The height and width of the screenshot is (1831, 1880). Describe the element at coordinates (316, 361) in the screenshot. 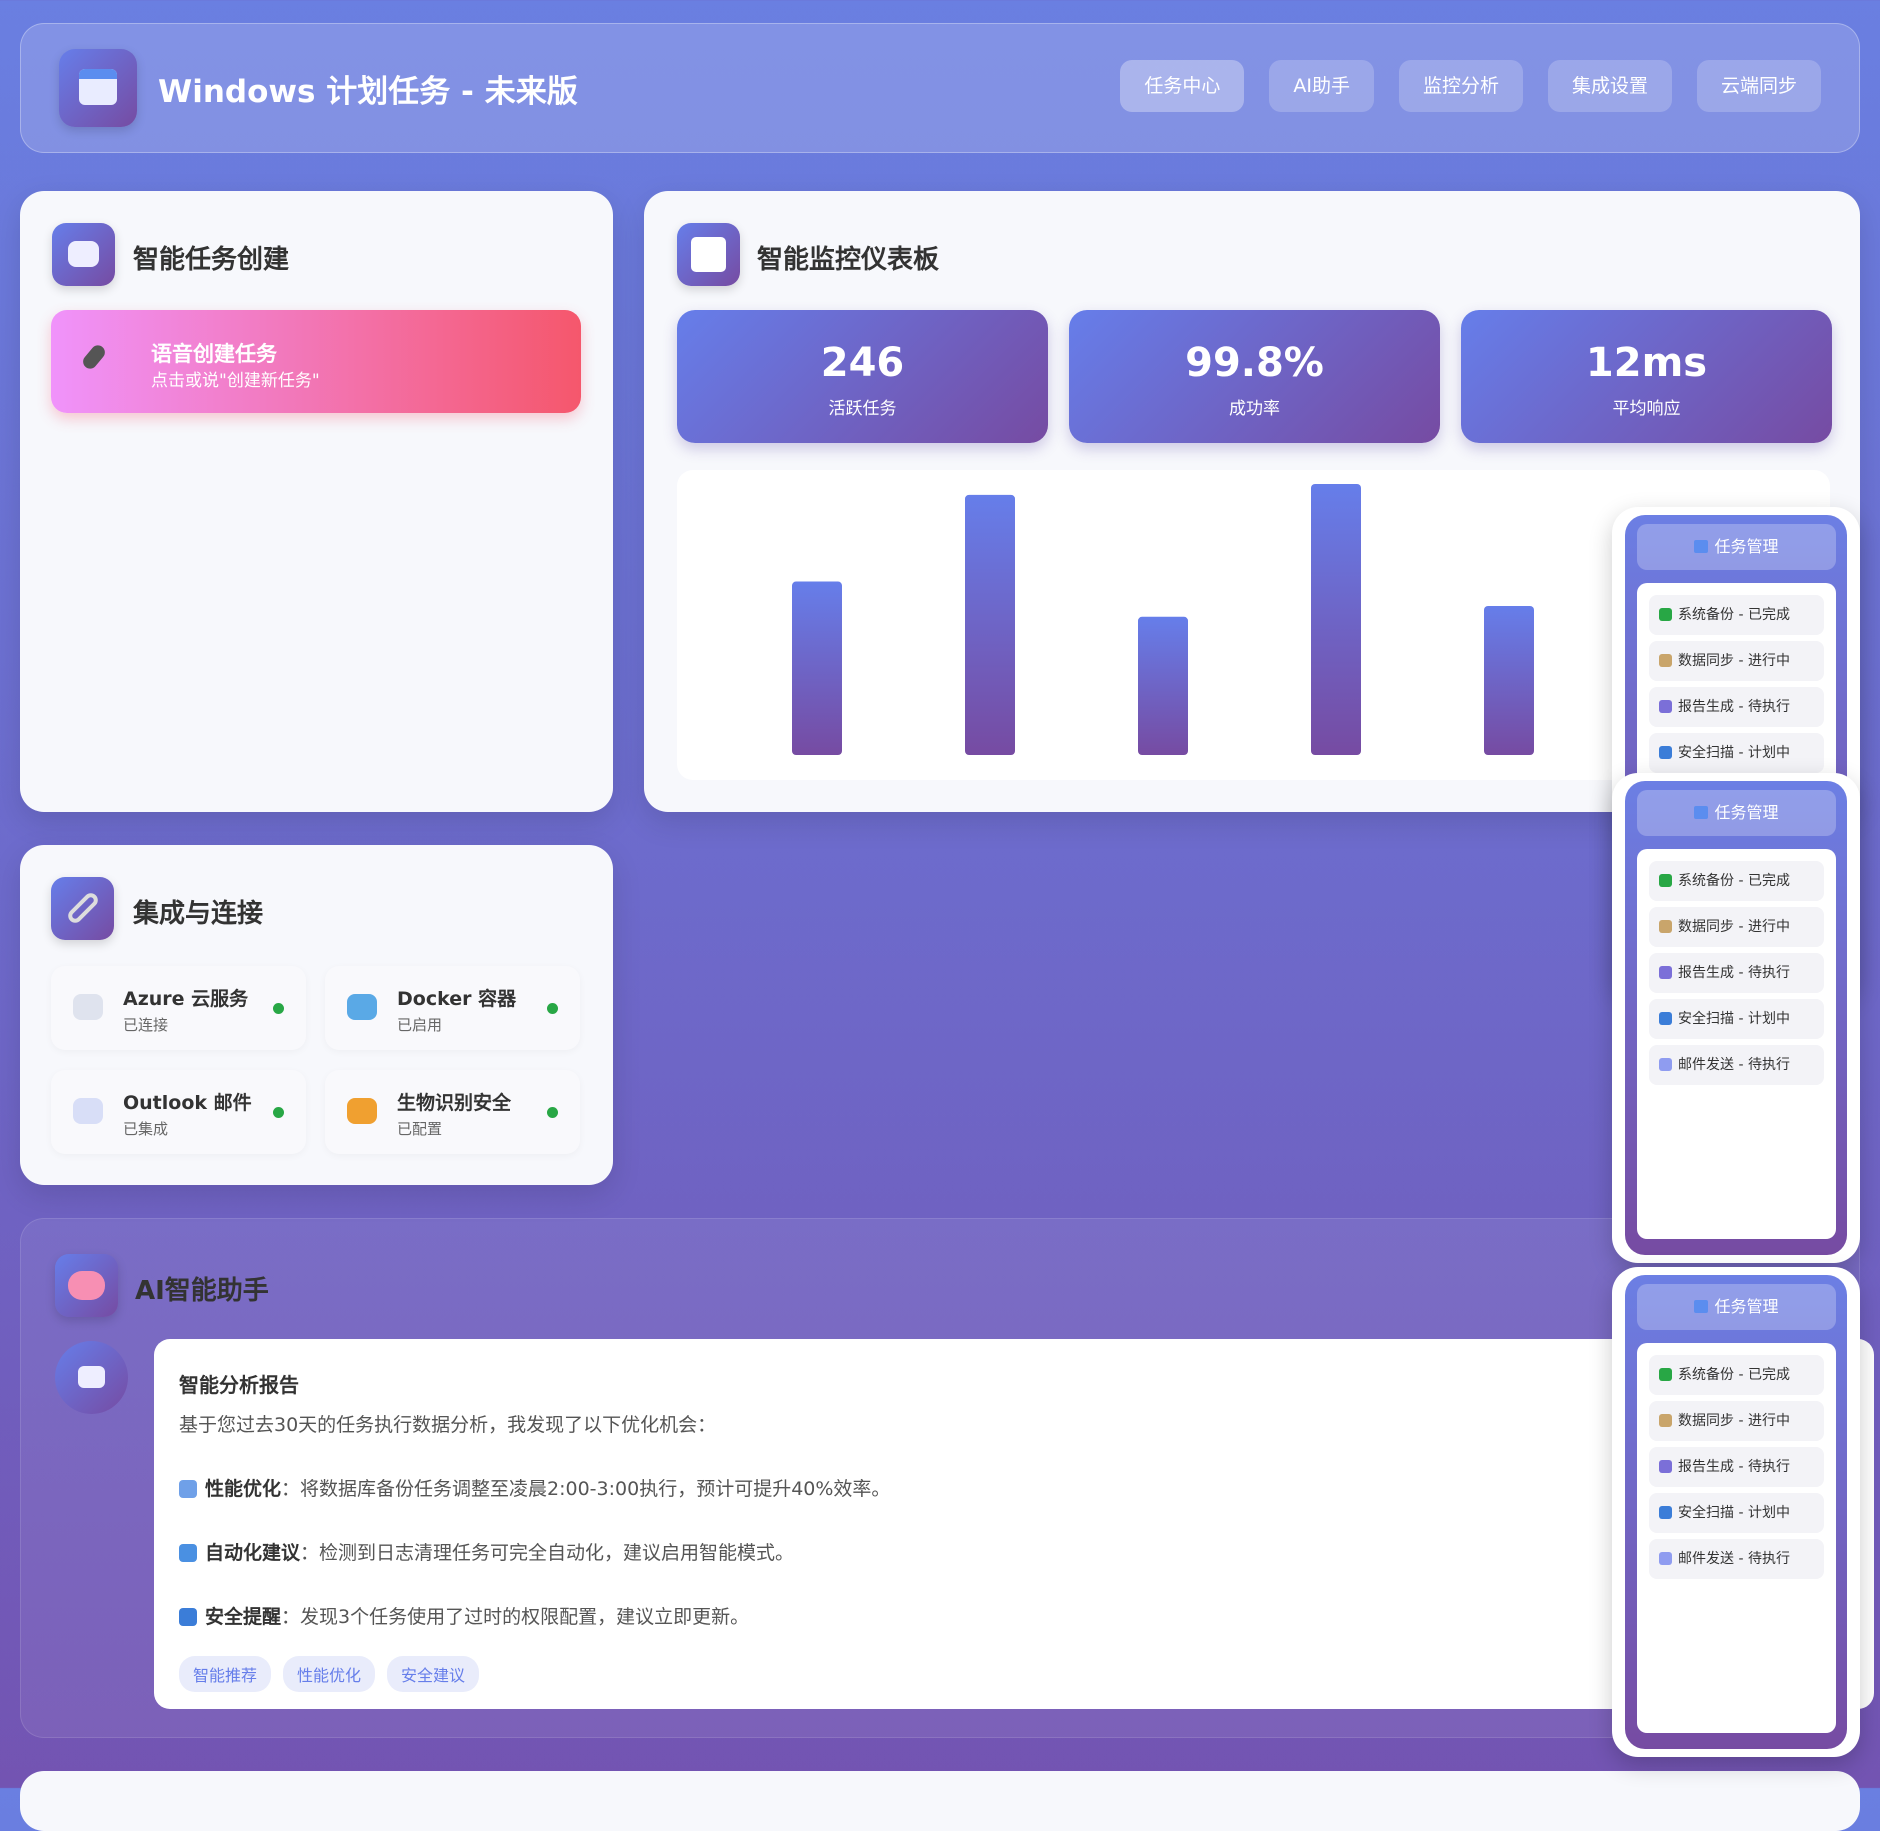

I see `voice-button: 语音创建任务 点击或说"创建新任务"` at that location.